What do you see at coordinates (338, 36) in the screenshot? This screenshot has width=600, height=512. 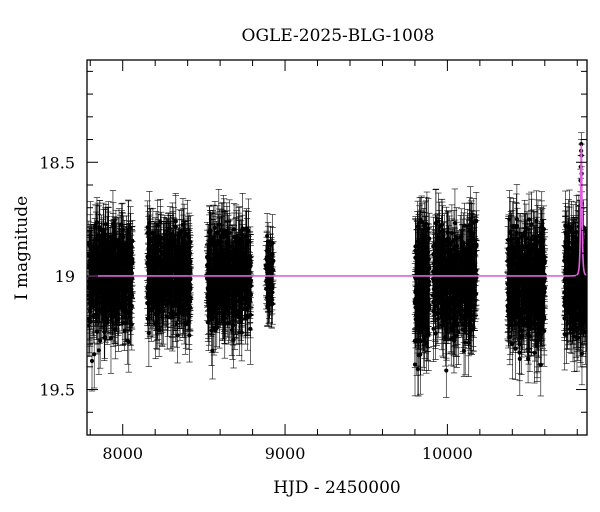 I see `chart-title: OGLE-2025-BLG-1008` at bounding box center [338, 36].